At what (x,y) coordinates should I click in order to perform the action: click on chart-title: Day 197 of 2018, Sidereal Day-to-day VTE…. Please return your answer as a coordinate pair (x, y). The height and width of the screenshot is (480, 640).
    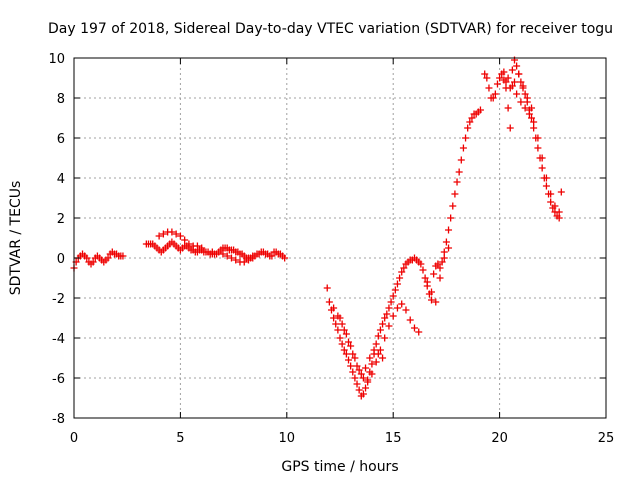
    Looking at the image, I should click on (330, 29).